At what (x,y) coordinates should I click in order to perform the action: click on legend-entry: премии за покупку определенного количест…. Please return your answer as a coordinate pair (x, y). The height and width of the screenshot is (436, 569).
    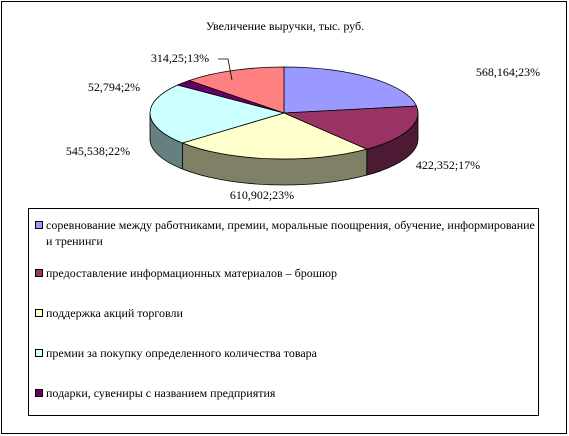
    Looking at the image, I should click on (285, 353).